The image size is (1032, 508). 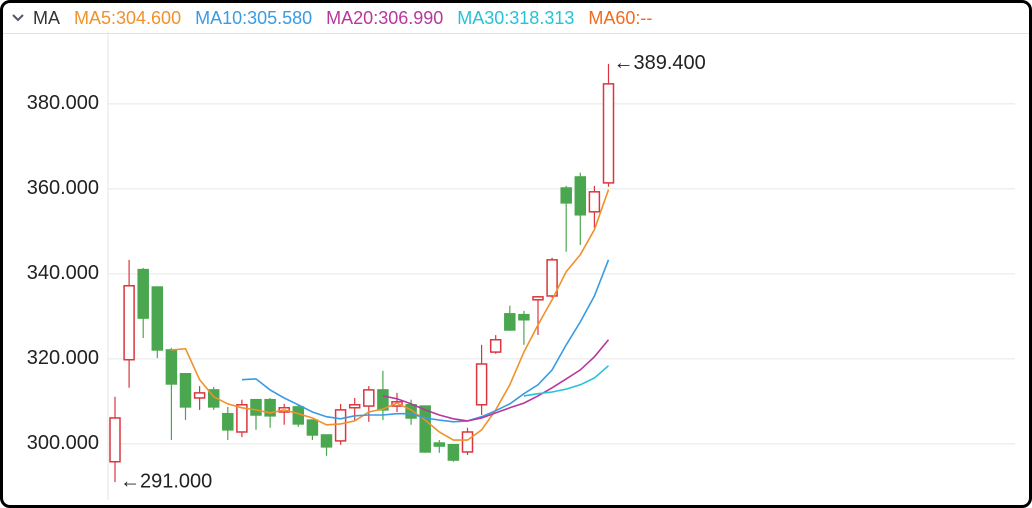 I want to click on y-tick-label: 320.000, so click(x=63, y=358).